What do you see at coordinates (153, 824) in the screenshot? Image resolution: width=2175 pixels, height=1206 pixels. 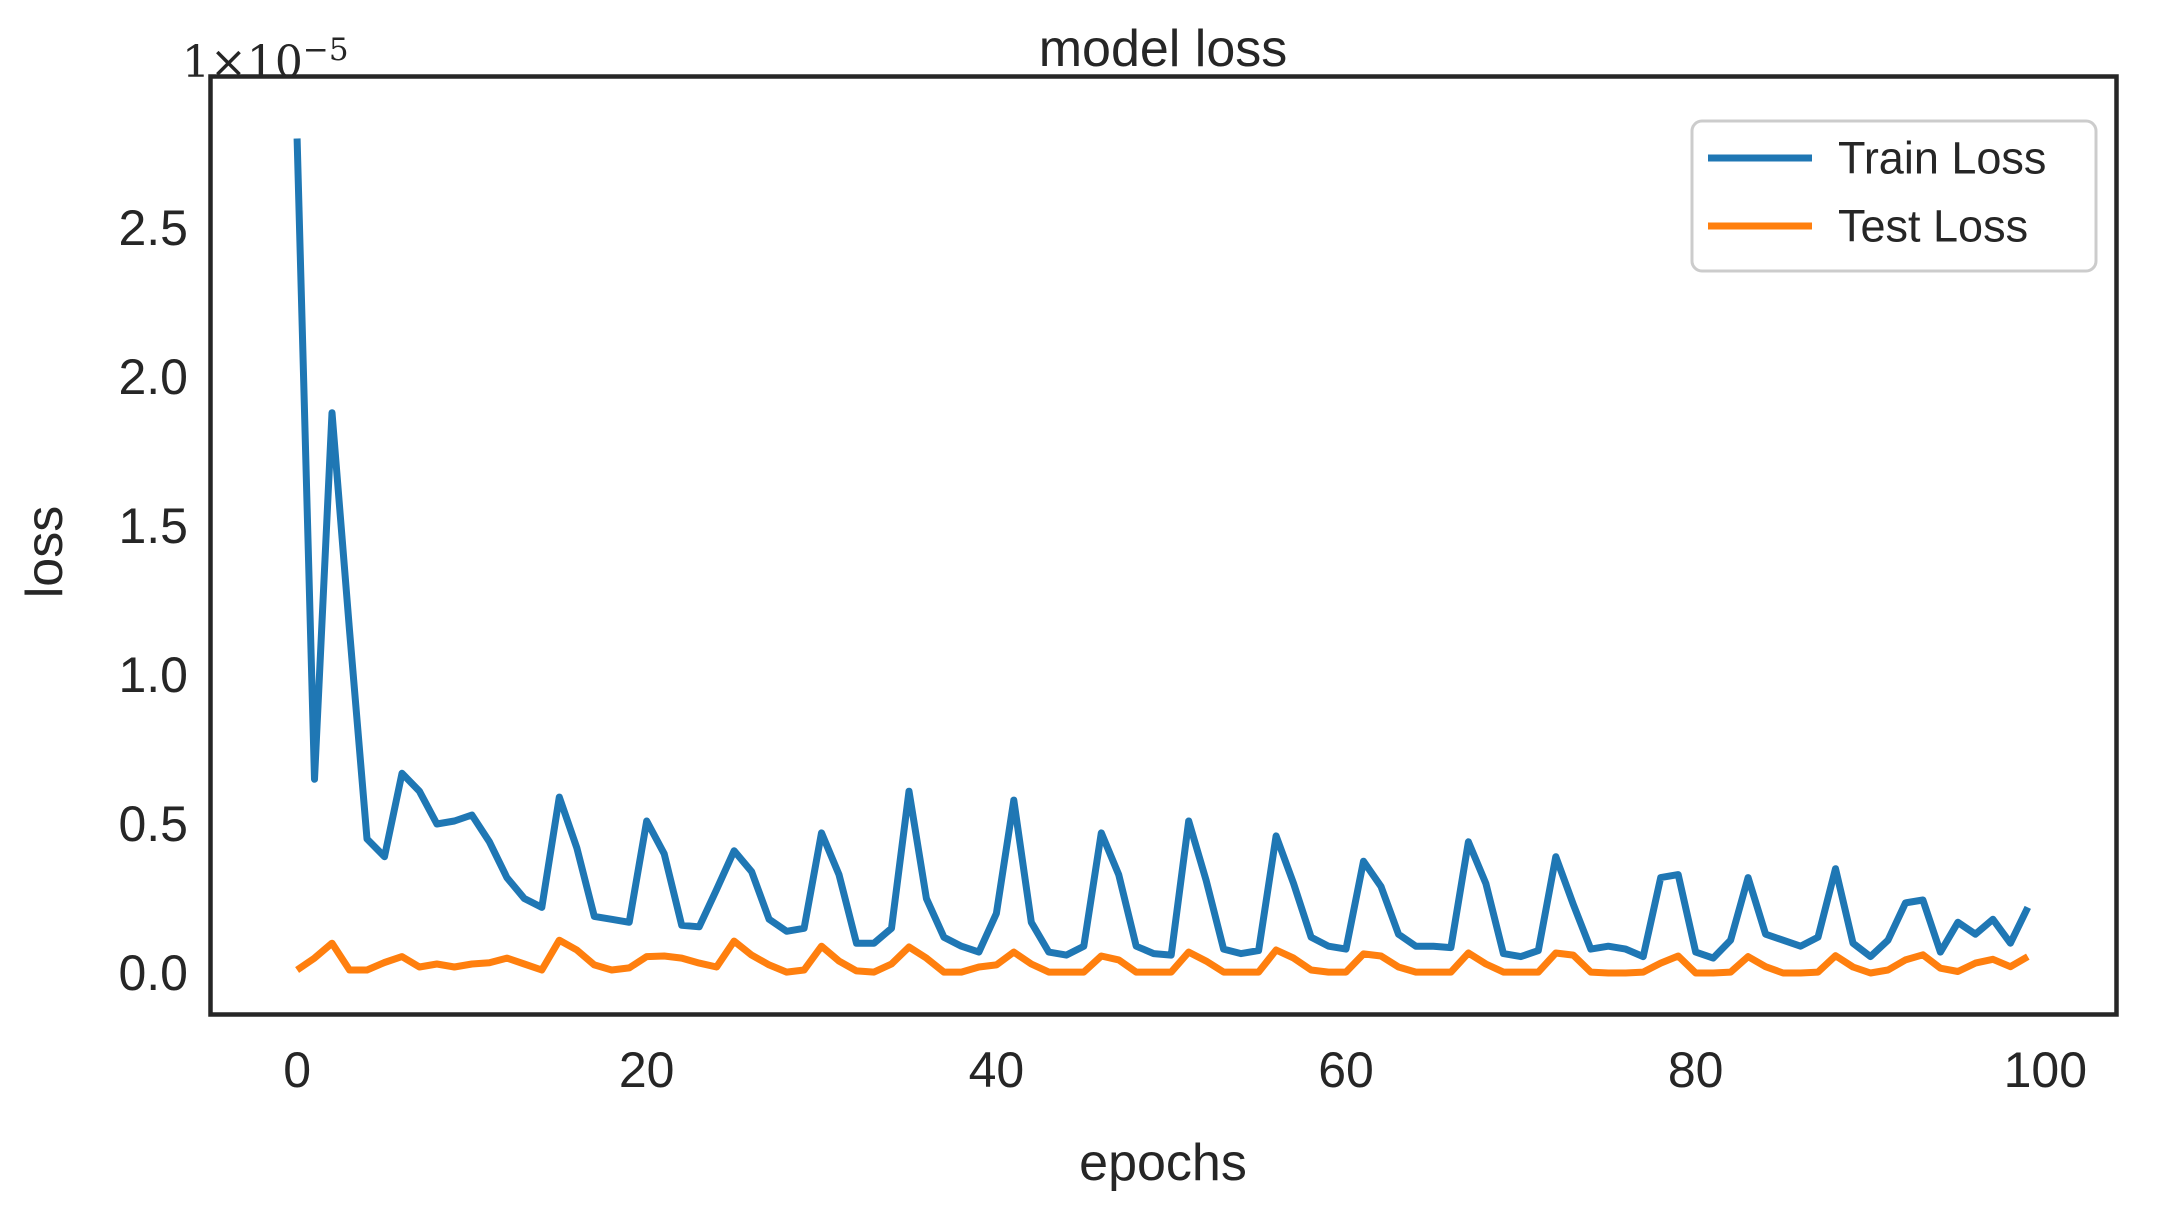 I see `y-tick-label: 0.5` at bounding box center [153, 824].